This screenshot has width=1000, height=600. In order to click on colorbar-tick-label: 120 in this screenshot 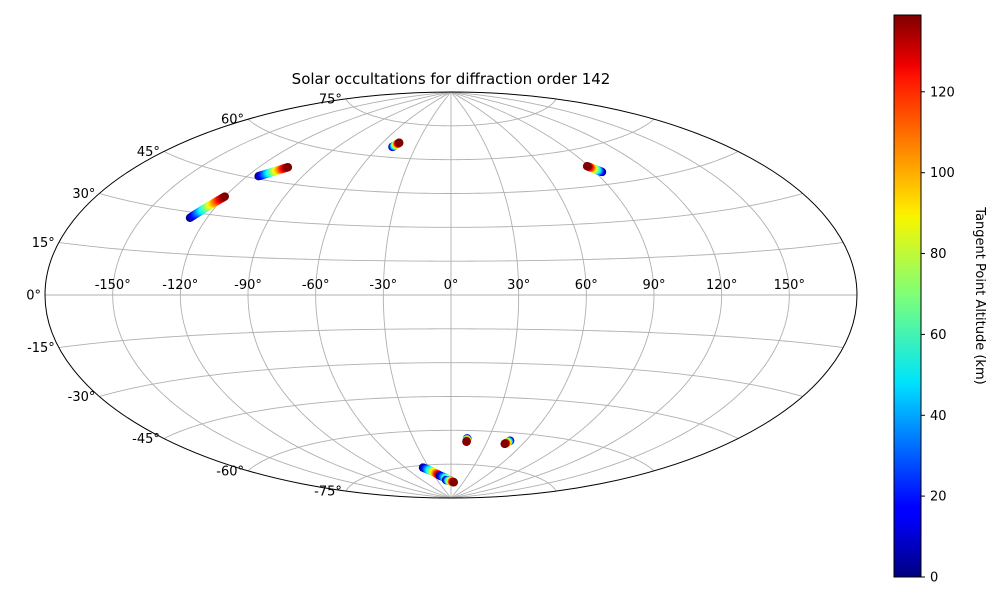, I will do `click(942, 92)`.